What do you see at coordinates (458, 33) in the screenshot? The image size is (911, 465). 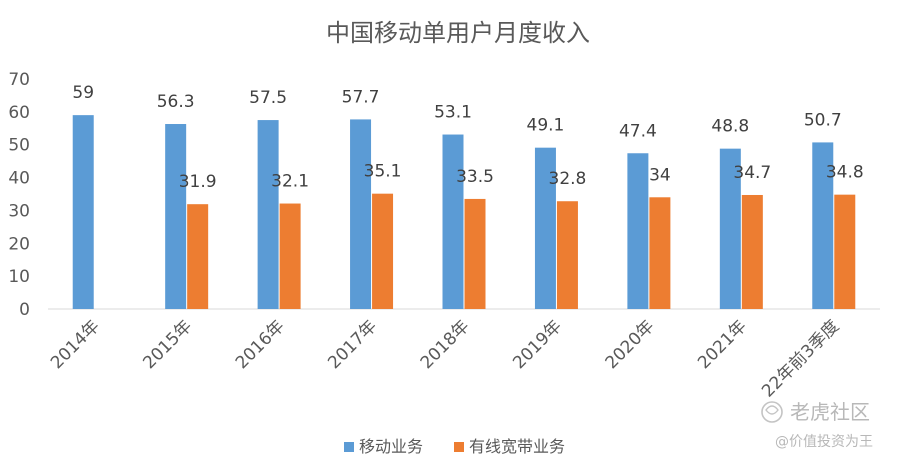 I see `chart-title: 中国移动单用户月度收入` at bounding box center [458, 33].